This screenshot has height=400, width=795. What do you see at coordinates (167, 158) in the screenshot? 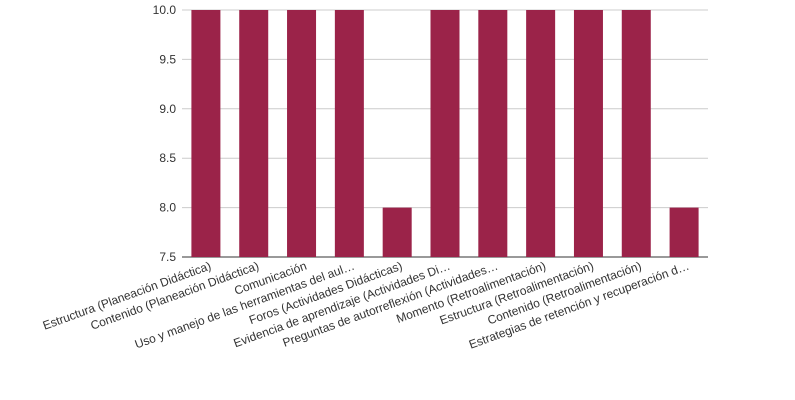
I see `y-tick-label: 8.5` at bounding box center [167, 158].